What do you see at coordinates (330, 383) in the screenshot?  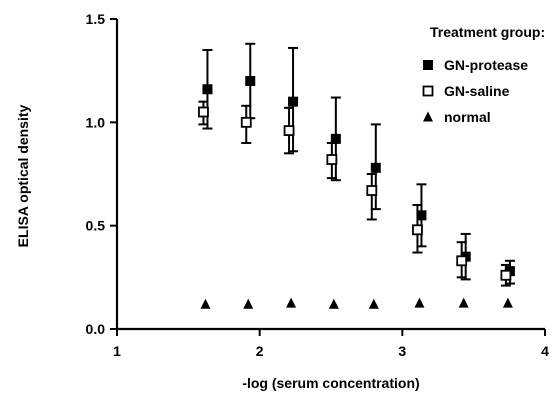 I see `x-axis-label: -log (serum concentration)` at bounding box center [330, 383].